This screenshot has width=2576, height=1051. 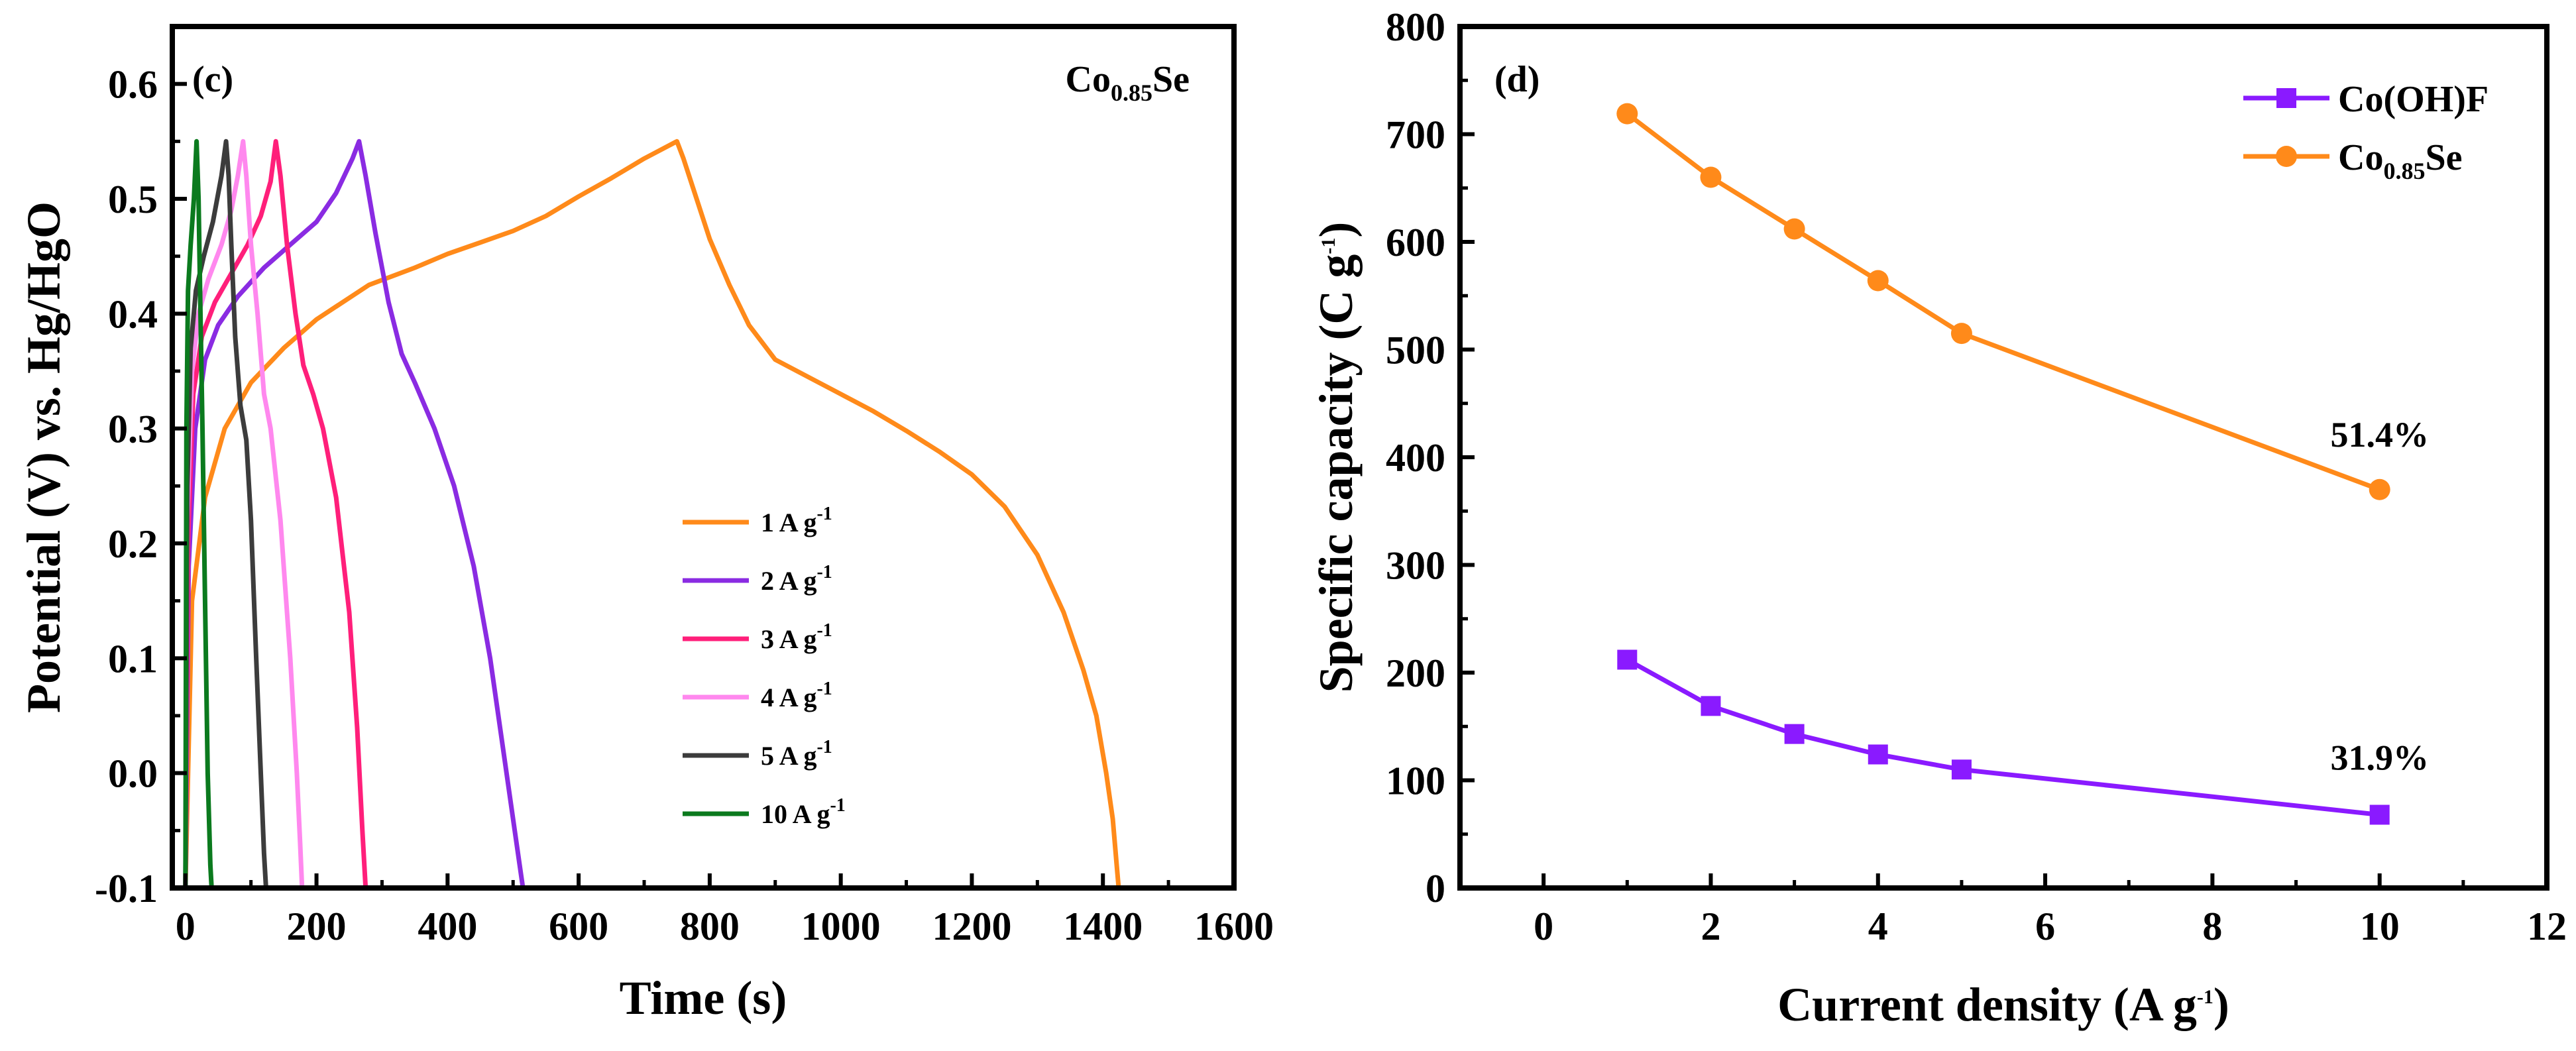 I want to click on legend-label-1-A-g: 1 A g-1, so click(x=796, y=520).